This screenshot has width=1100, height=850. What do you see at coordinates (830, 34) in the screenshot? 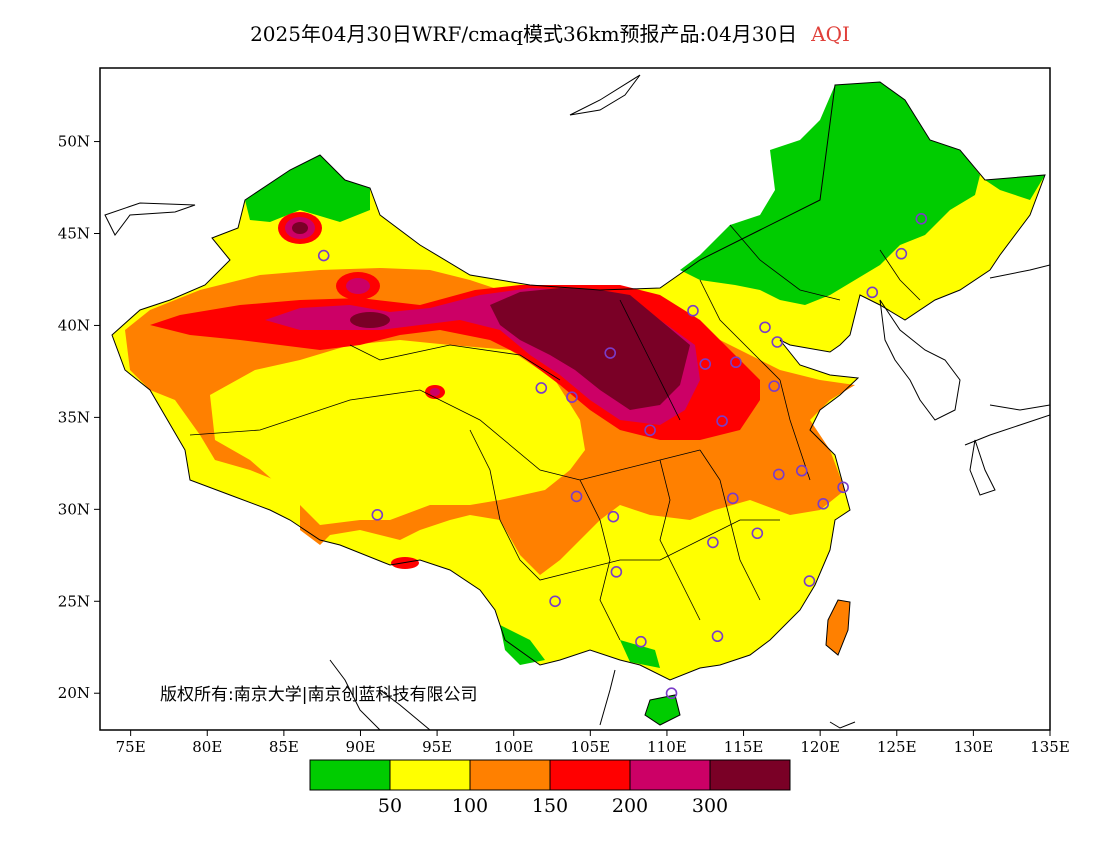
I see `title-variable: AQI` at bounding box center [830, 34].